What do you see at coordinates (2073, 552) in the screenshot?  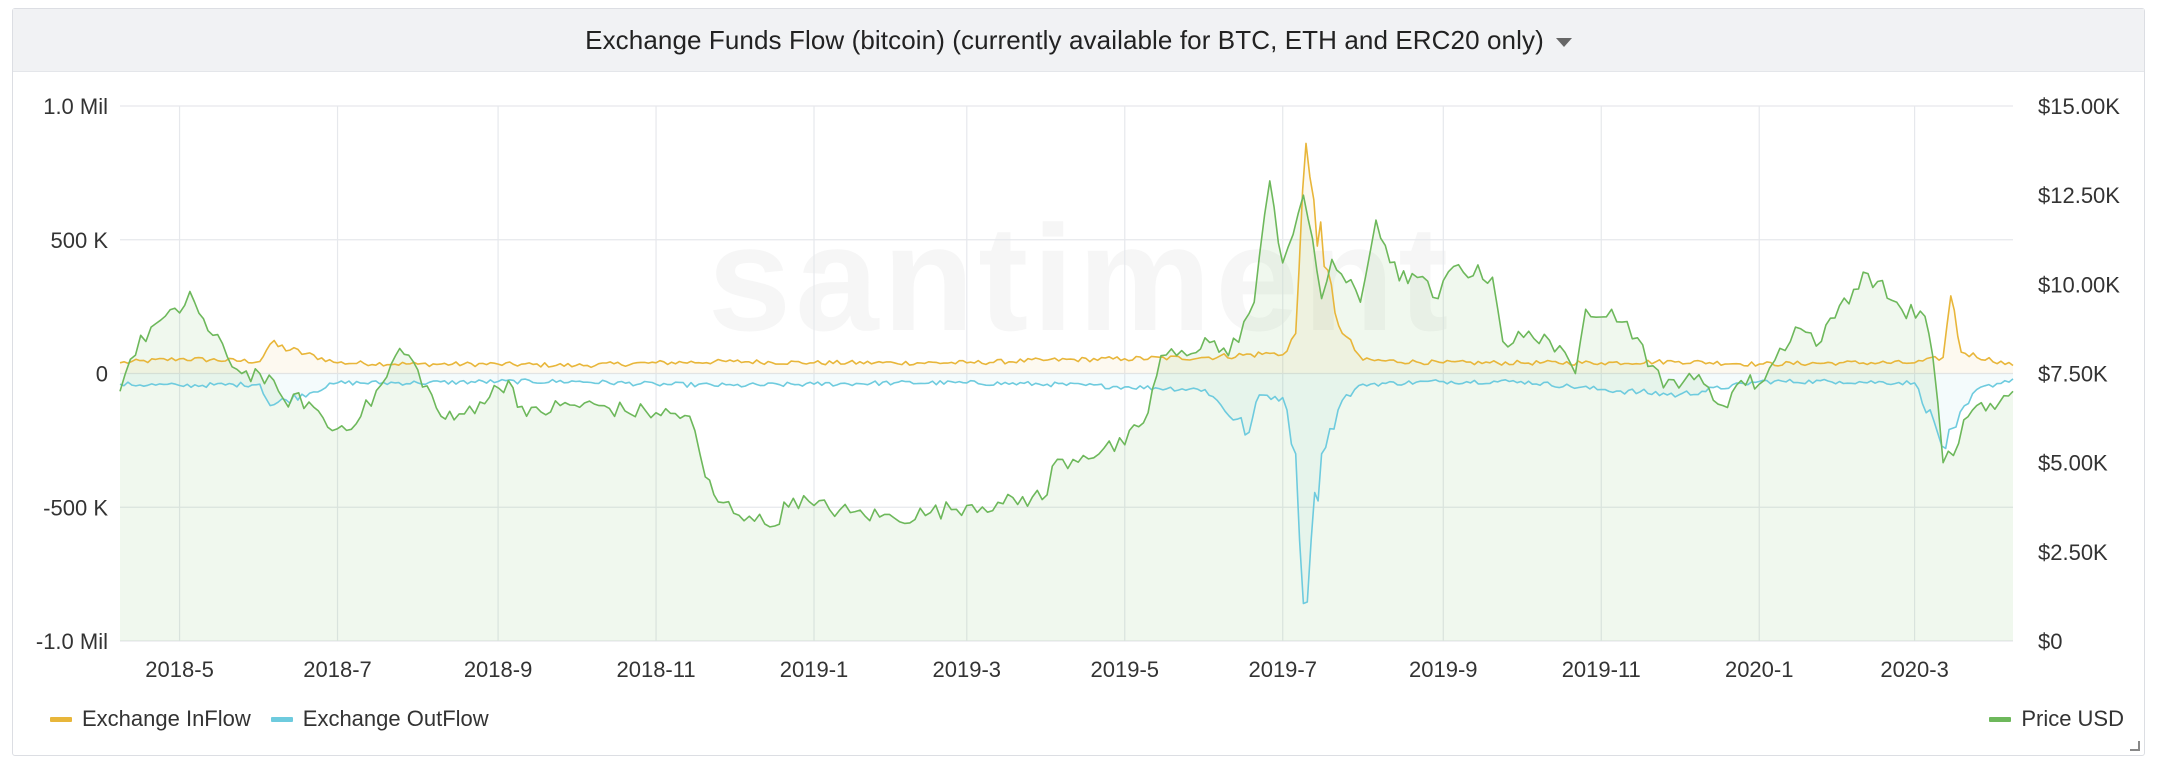 I see `y-right-tick-label: $2.50K` at bounding box center [2073, 552].